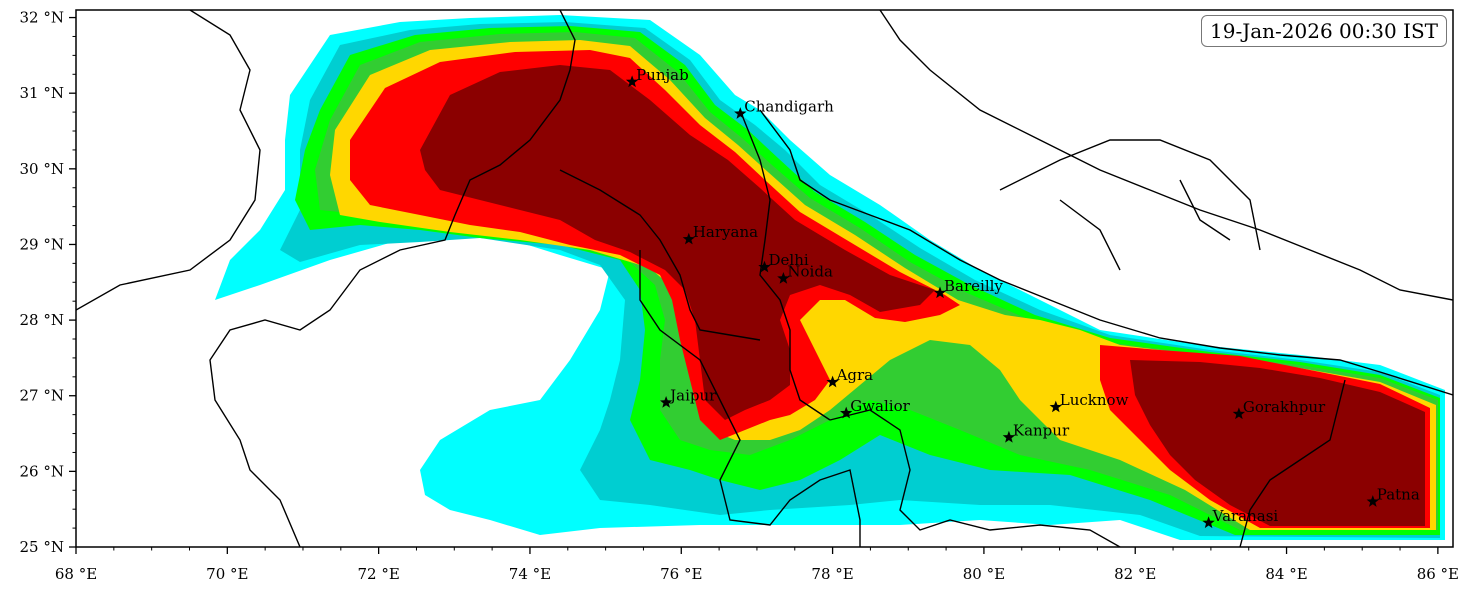  I want to click on timestamp-box: 19-Jan-2026 00:30 IST, so click(1324, 31).